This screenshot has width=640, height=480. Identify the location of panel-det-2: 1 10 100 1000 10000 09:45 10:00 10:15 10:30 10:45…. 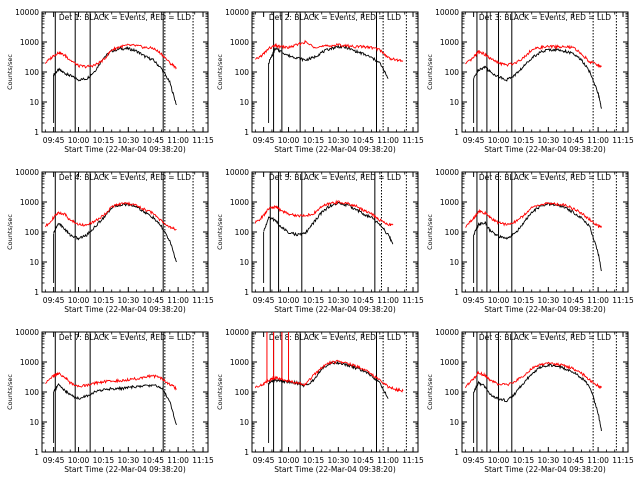
(320, 81).